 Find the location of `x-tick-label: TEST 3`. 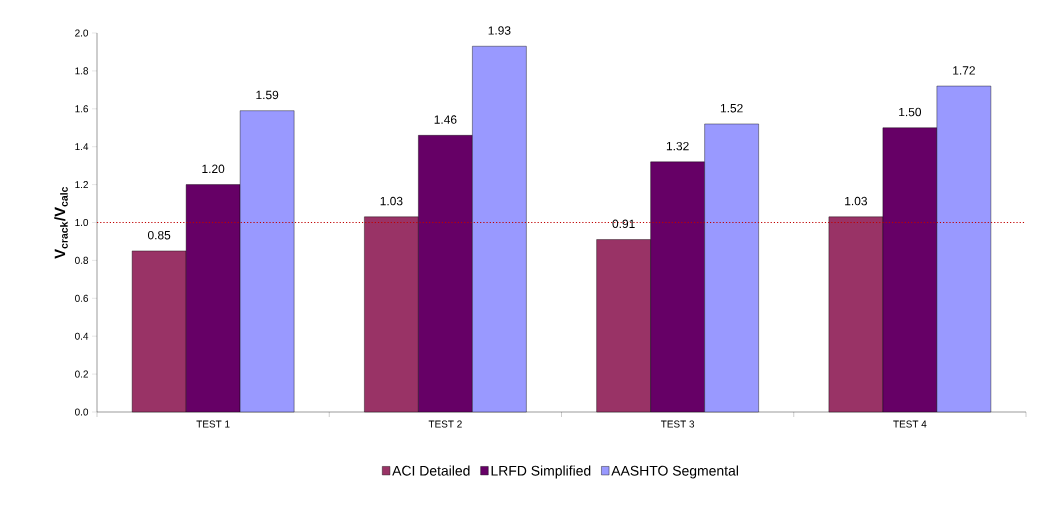

x-tick-label: TEST 3 is located at coordinates (677, 424).